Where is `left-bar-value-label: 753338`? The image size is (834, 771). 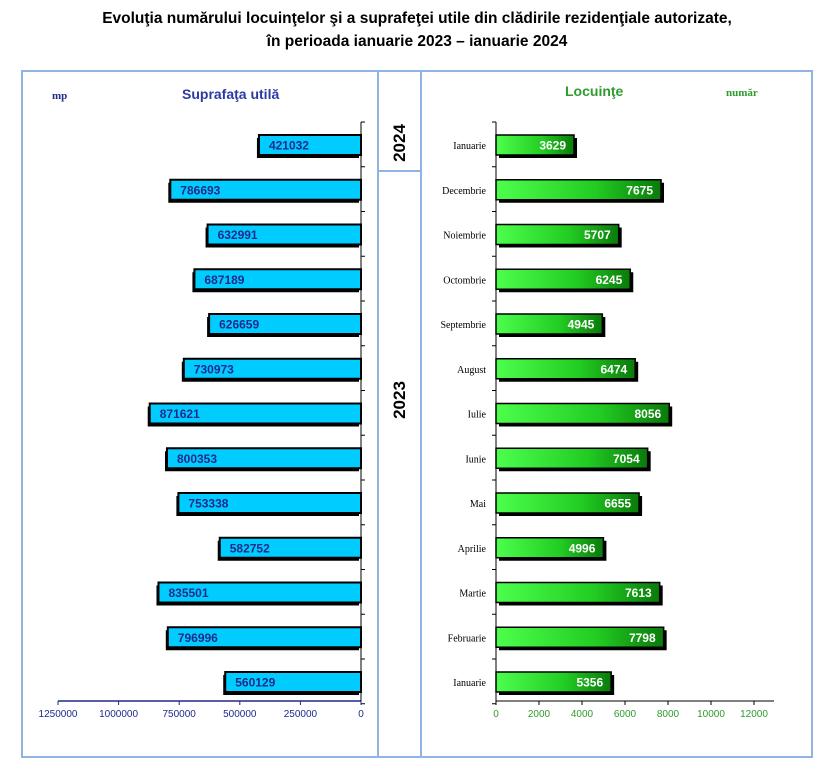 left-bar-value-label: 753338 is located at coordinates (208, 504).